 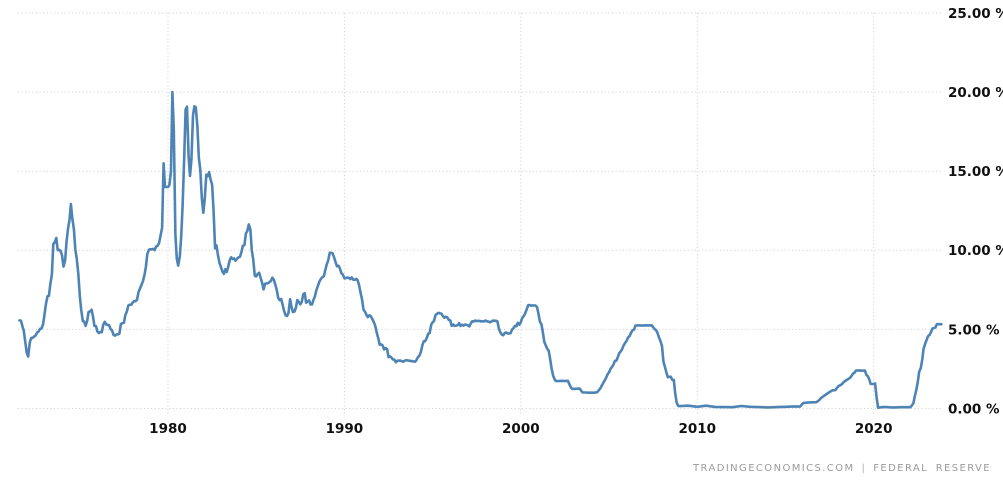 I want to click on y-axis-tick-label: 5.00 %, so click(x=974, y=330).